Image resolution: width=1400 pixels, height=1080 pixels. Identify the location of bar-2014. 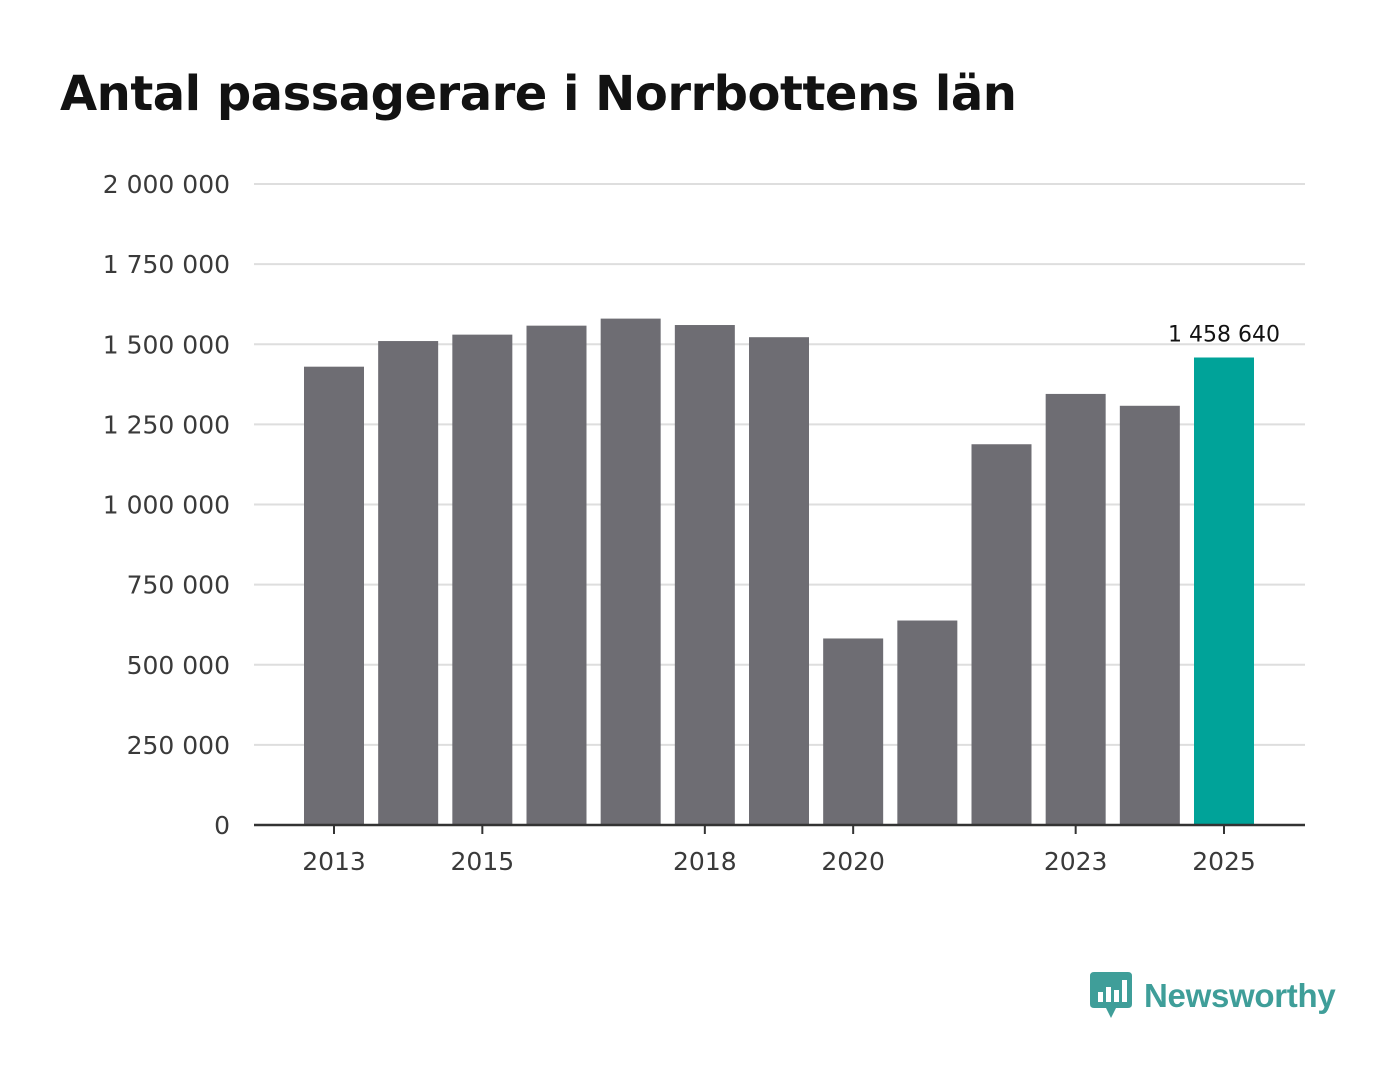
(408, 583).